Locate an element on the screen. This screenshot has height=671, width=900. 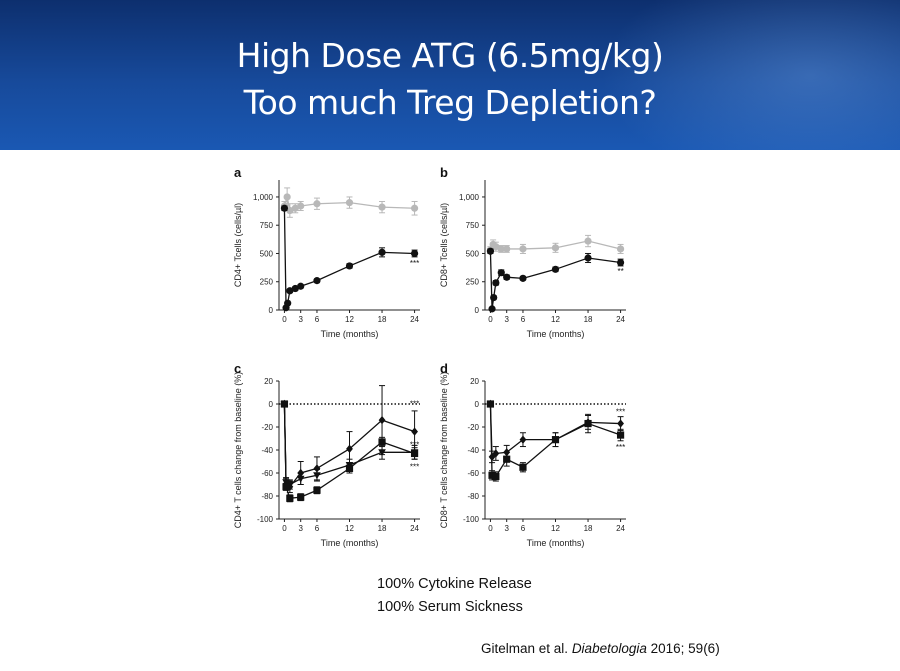
citation-authors: Gitelman et al. is located at coordinates (525, 648).